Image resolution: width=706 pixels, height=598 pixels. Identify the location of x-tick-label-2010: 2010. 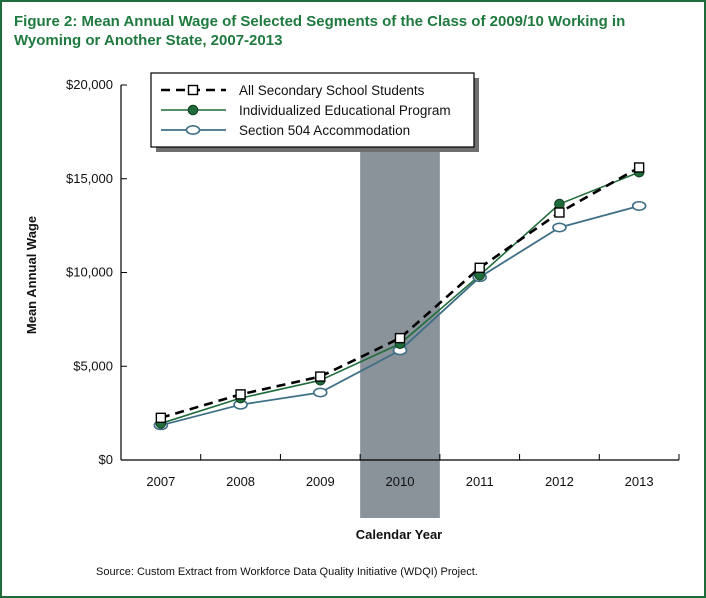
(400, 481).